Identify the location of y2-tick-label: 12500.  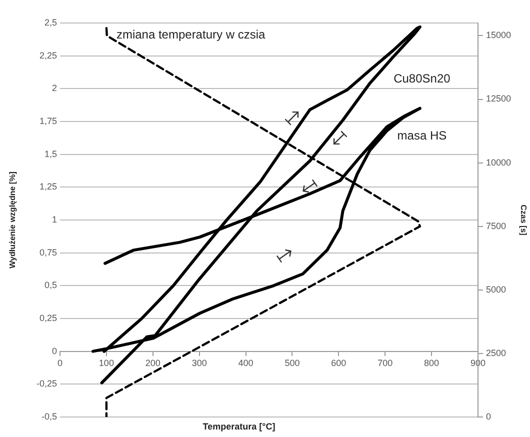
(499, 99).